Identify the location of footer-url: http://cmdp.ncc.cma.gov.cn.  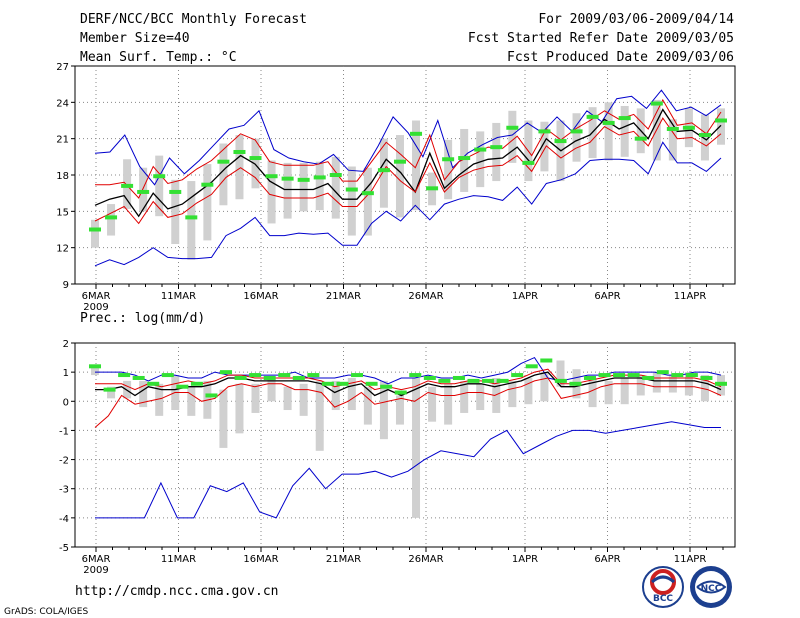
(177, 591).